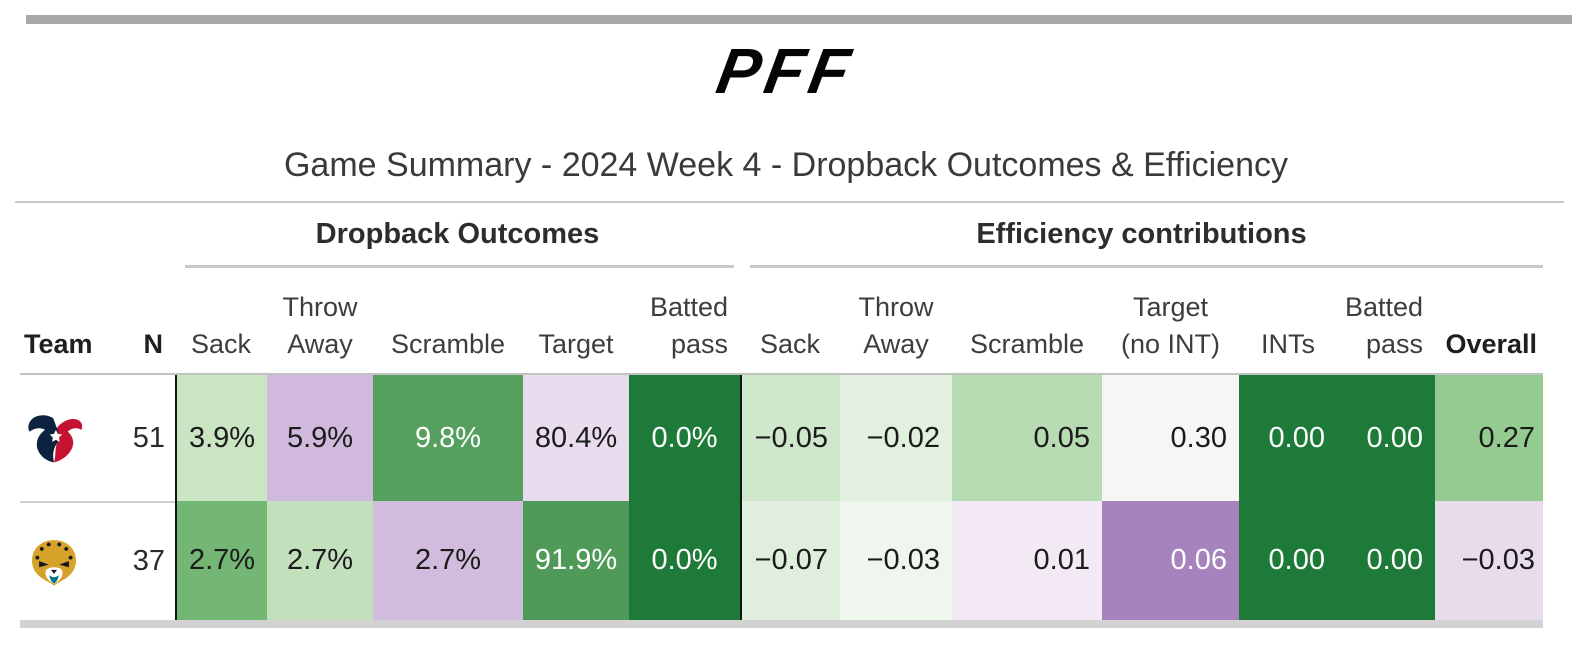 The height and width of the screenshot is (646, 1572). I want to click on group-dropback-outcomes-label: Dropback Outcomes, so click(457, 234).